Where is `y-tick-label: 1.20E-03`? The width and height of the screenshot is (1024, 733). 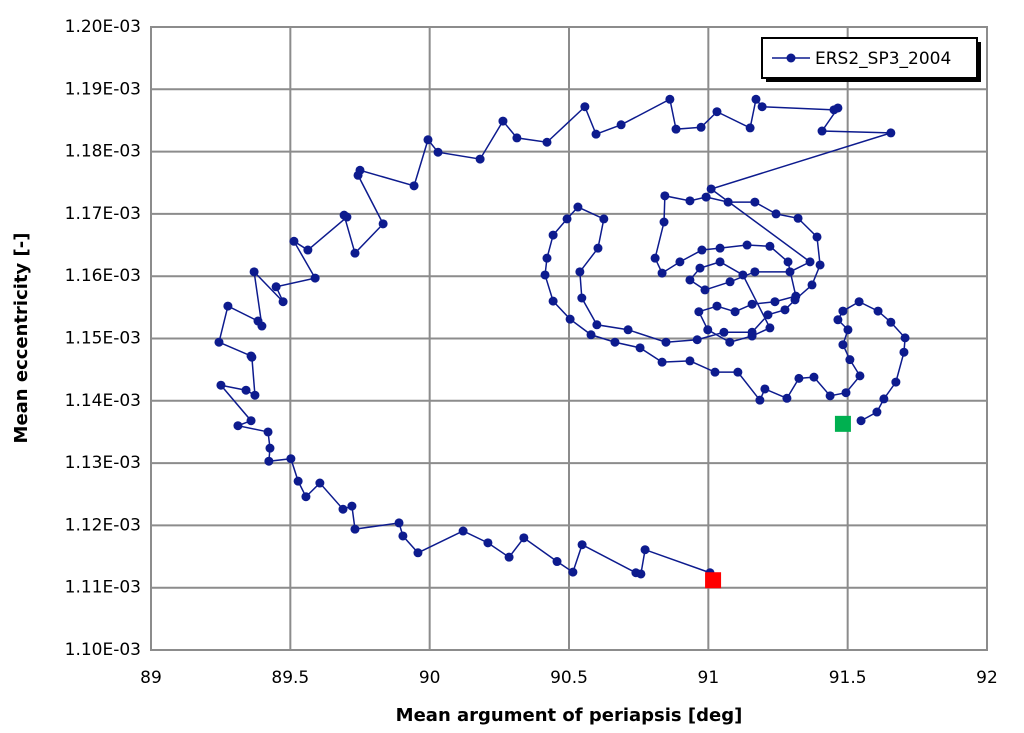
y-tick-label: 1.20E-03 is located at coordinates (103, 27).